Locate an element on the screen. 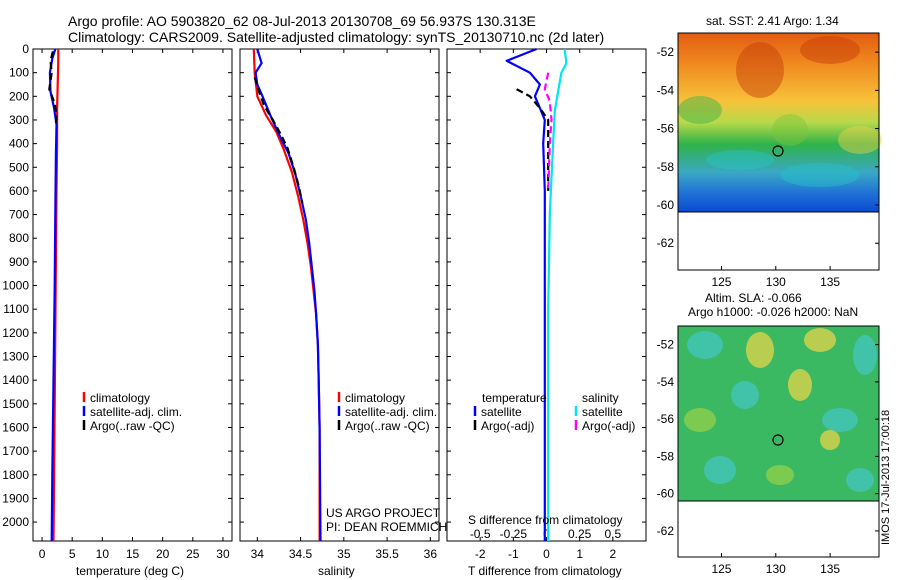 This screenshot has width=900, height=580. depth-tick-label: 1800 is located at coordinates (15, 475).